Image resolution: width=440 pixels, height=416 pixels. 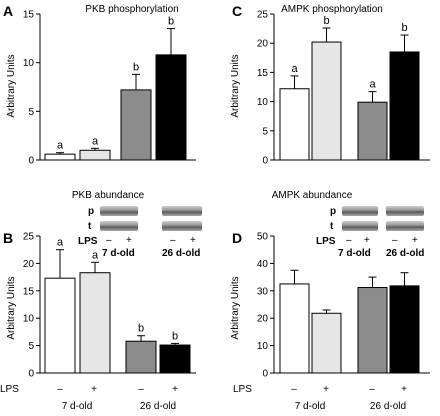 I want to click on bottom-axis-left: LPS – + – + 7 d-old 26 d-old, so click(x=89, y=398).